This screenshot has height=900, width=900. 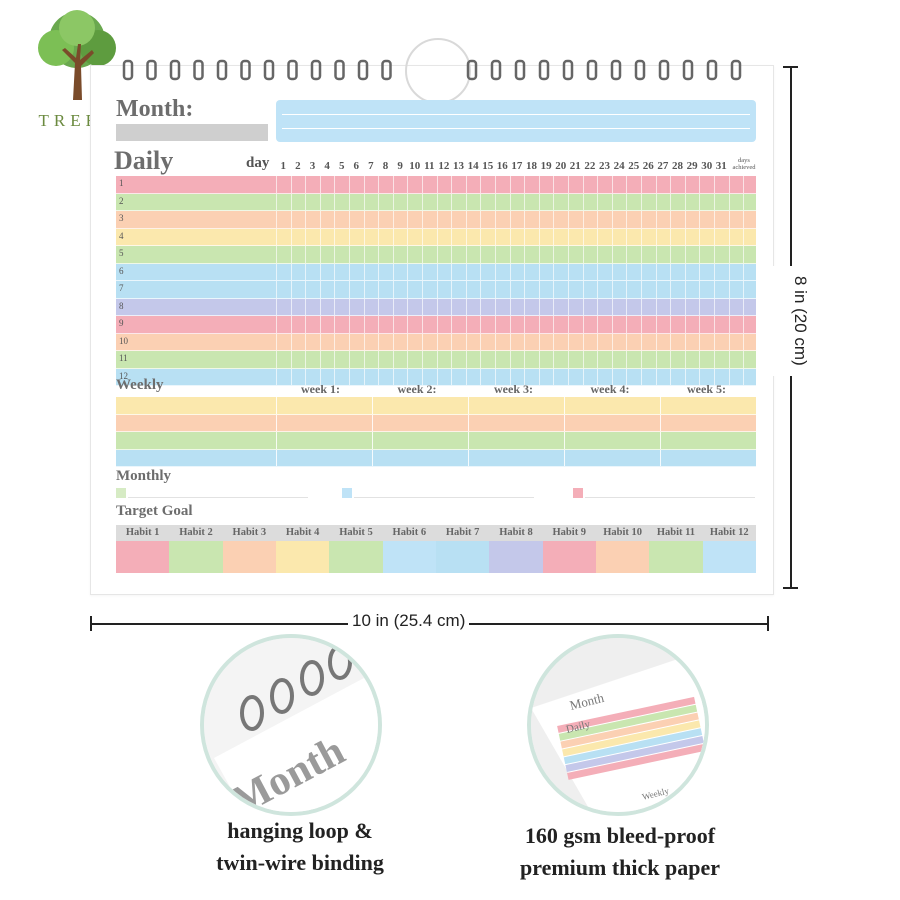 What do you see at coordinates (569, 549) in the screenshot?
I see `habit-cell: Habit 9` at bounding box center [569, 549].